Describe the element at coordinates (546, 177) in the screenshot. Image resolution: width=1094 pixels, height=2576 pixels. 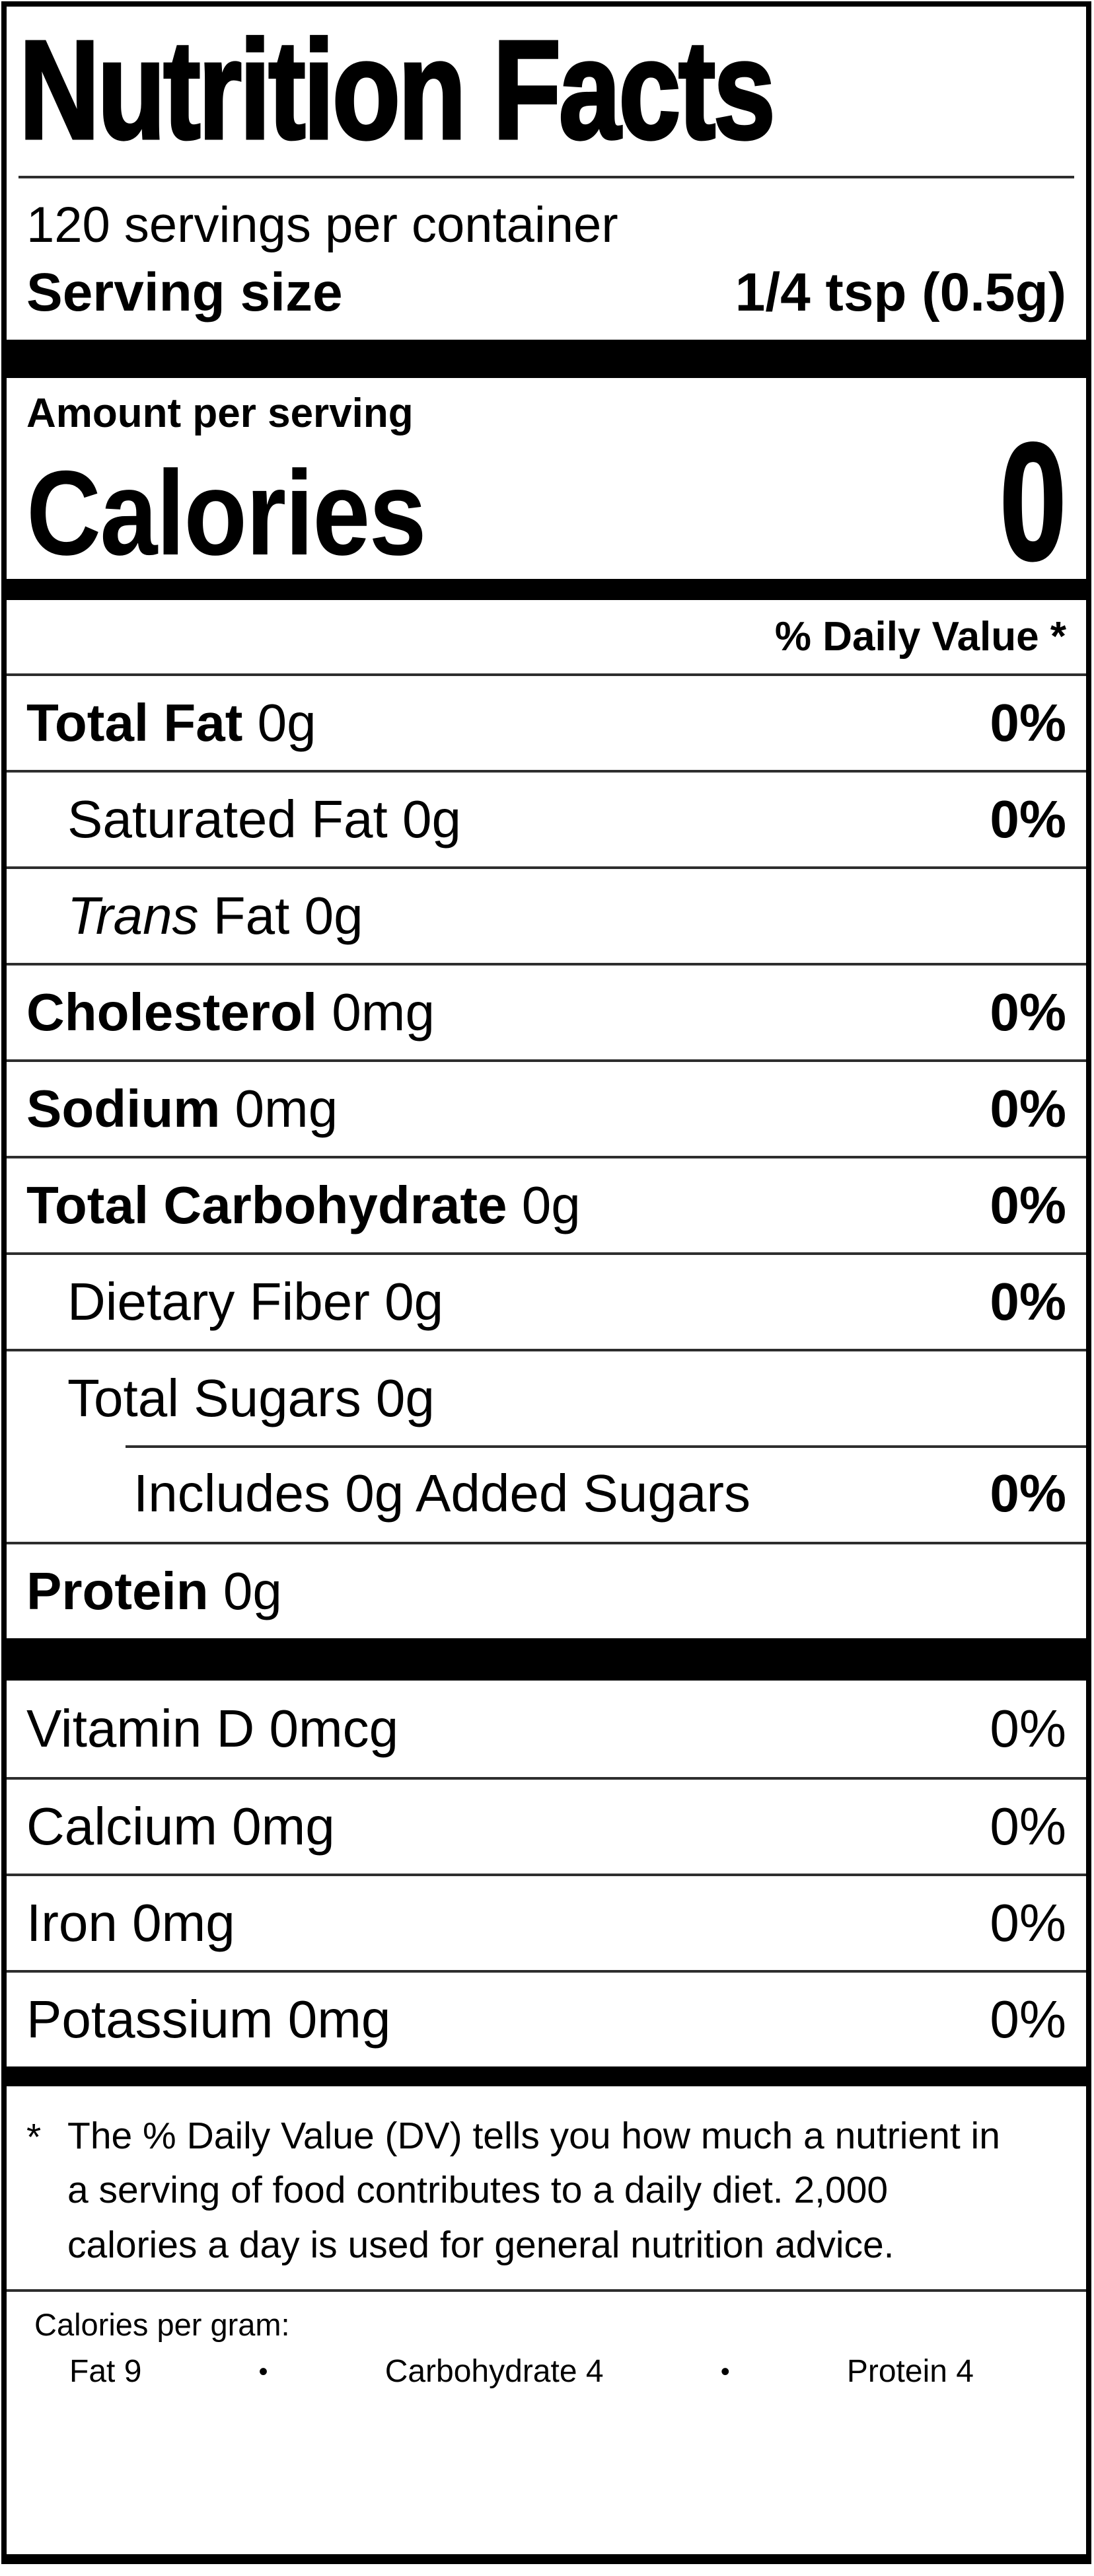
I see `title-rule` at that location.